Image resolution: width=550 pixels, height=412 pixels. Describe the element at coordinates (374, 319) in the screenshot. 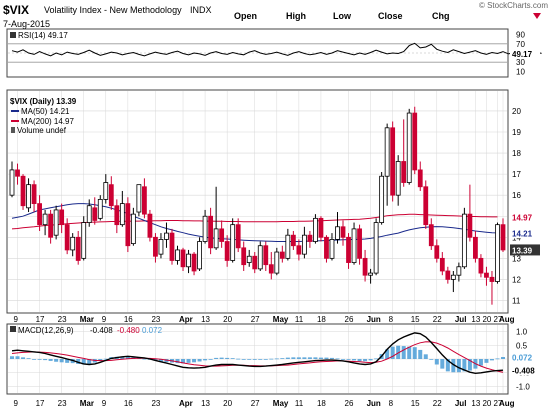

I see `x-tick-label: Jun` at that location.